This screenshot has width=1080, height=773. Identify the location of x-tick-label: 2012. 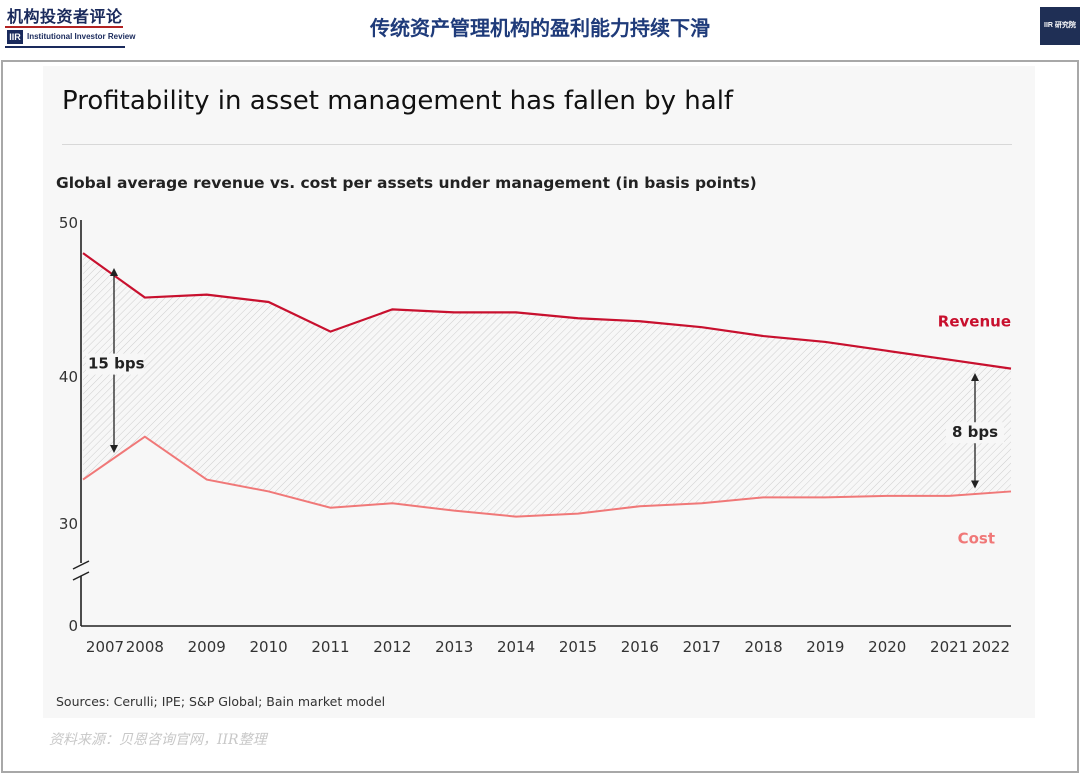
(392, 647).